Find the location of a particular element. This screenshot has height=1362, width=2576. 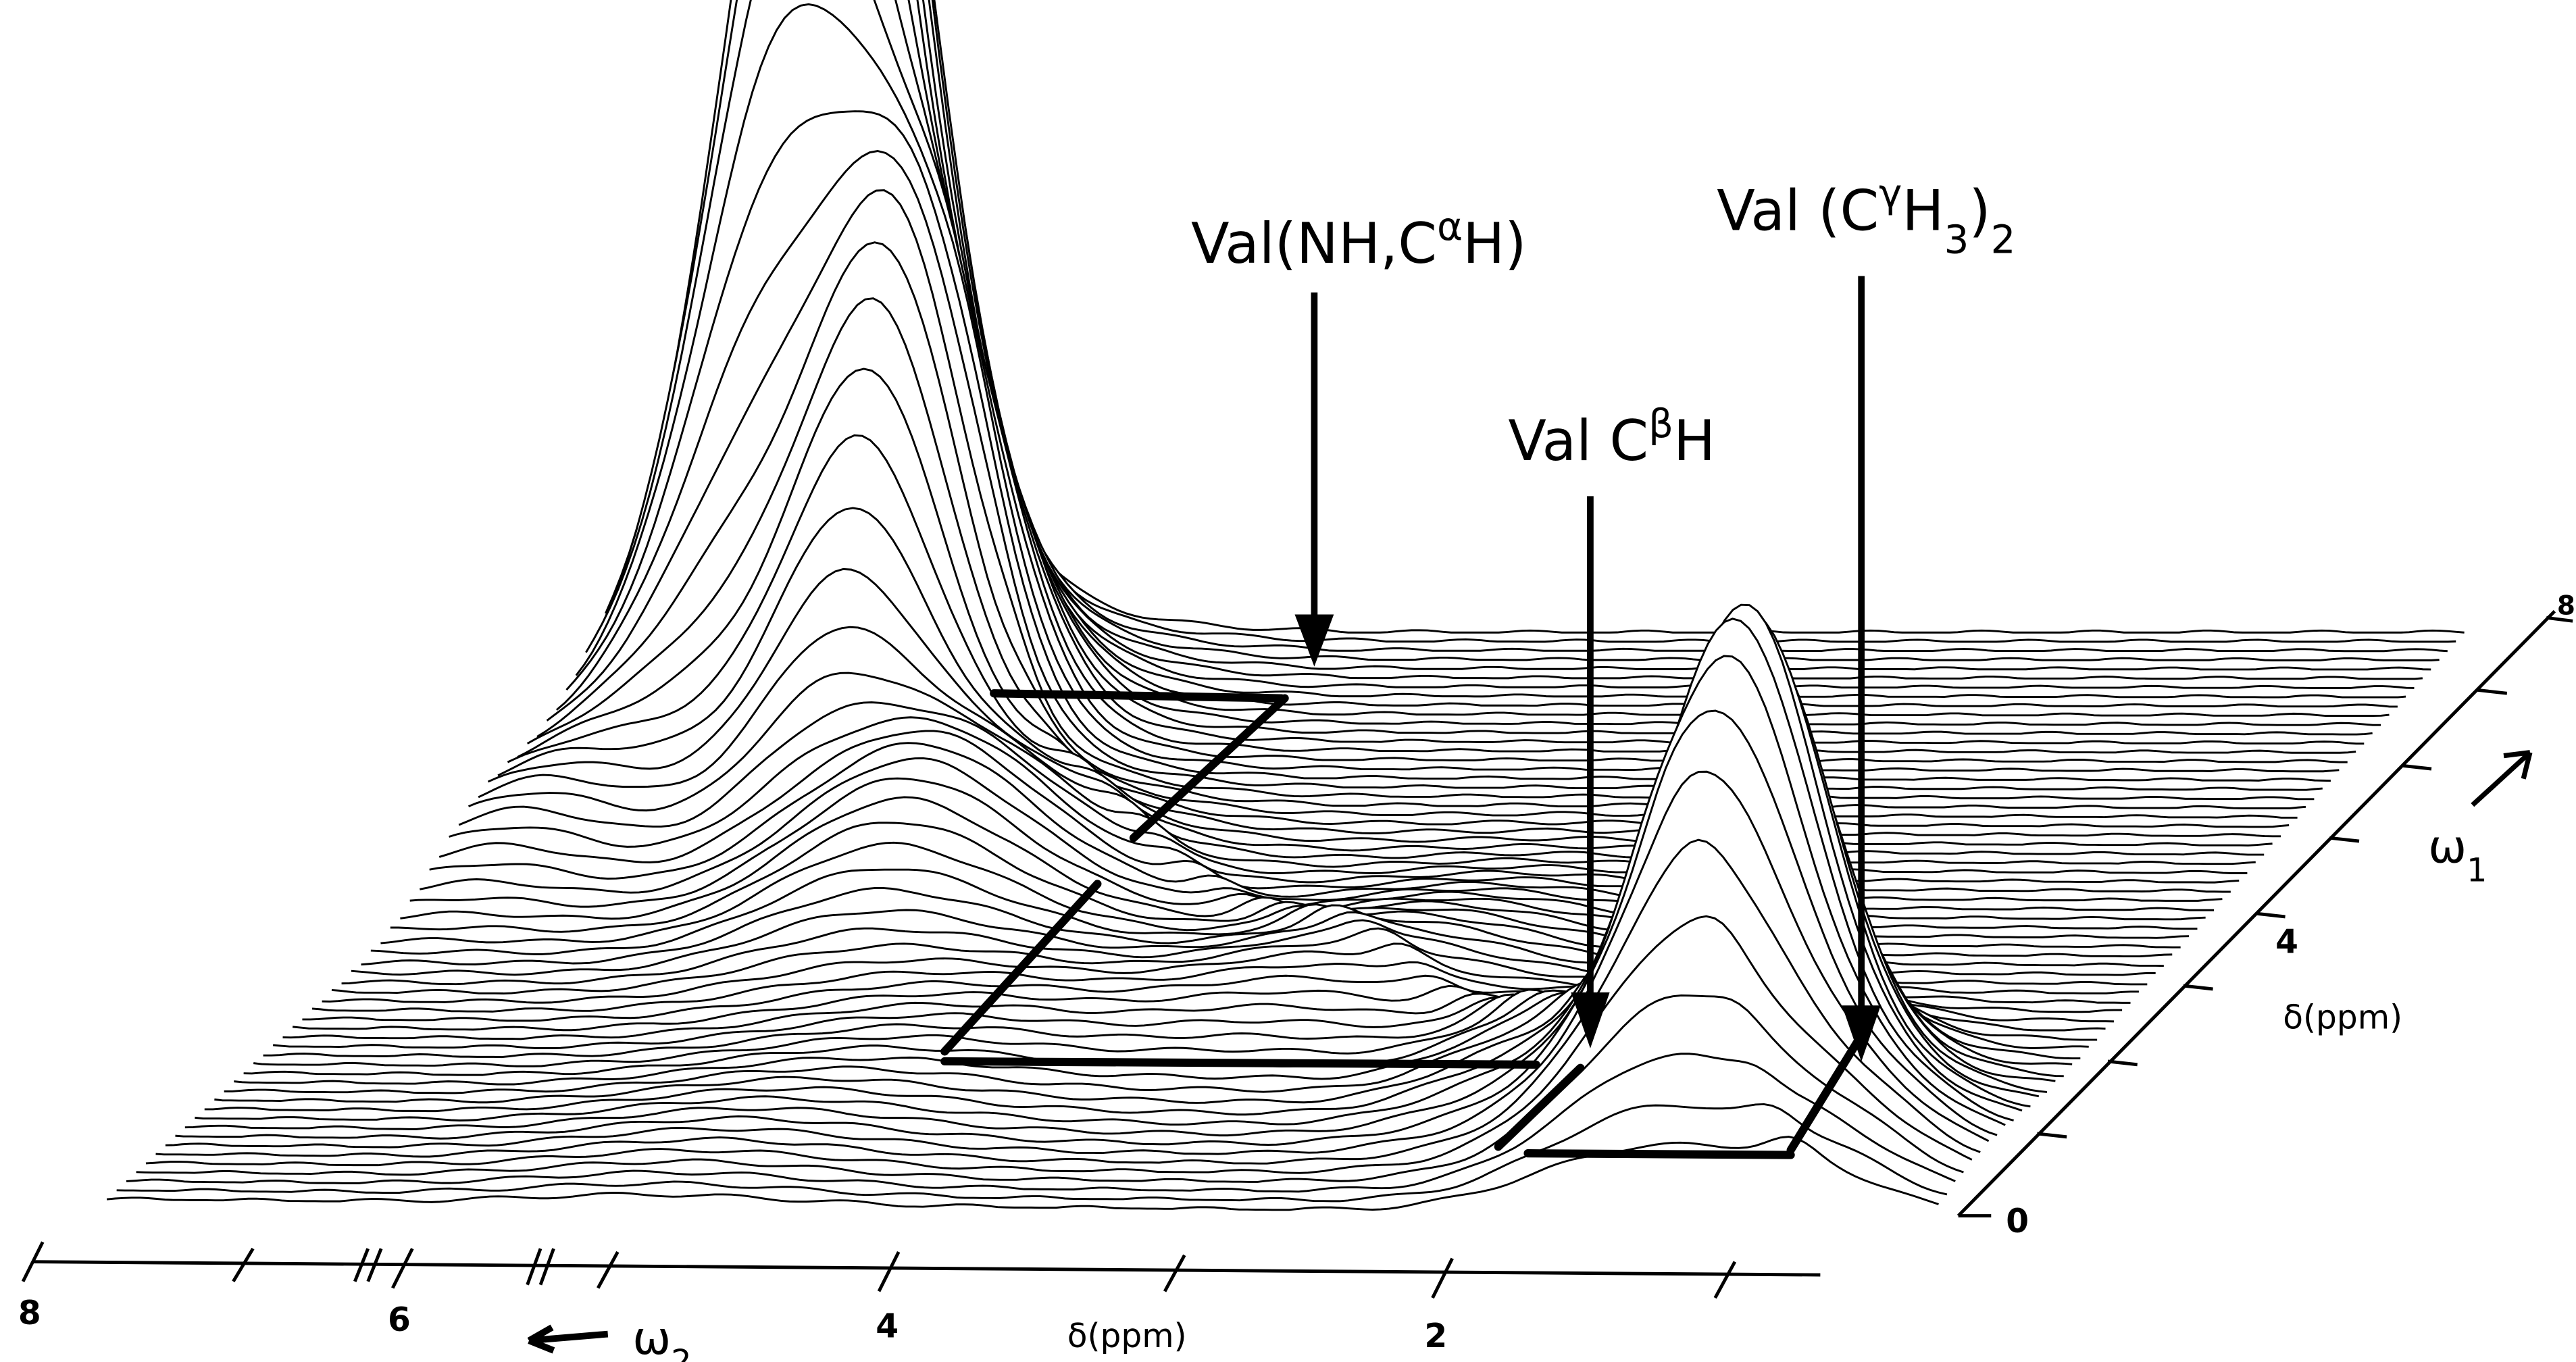

annotation: Val CβH is located at coordinates (1611, 438).